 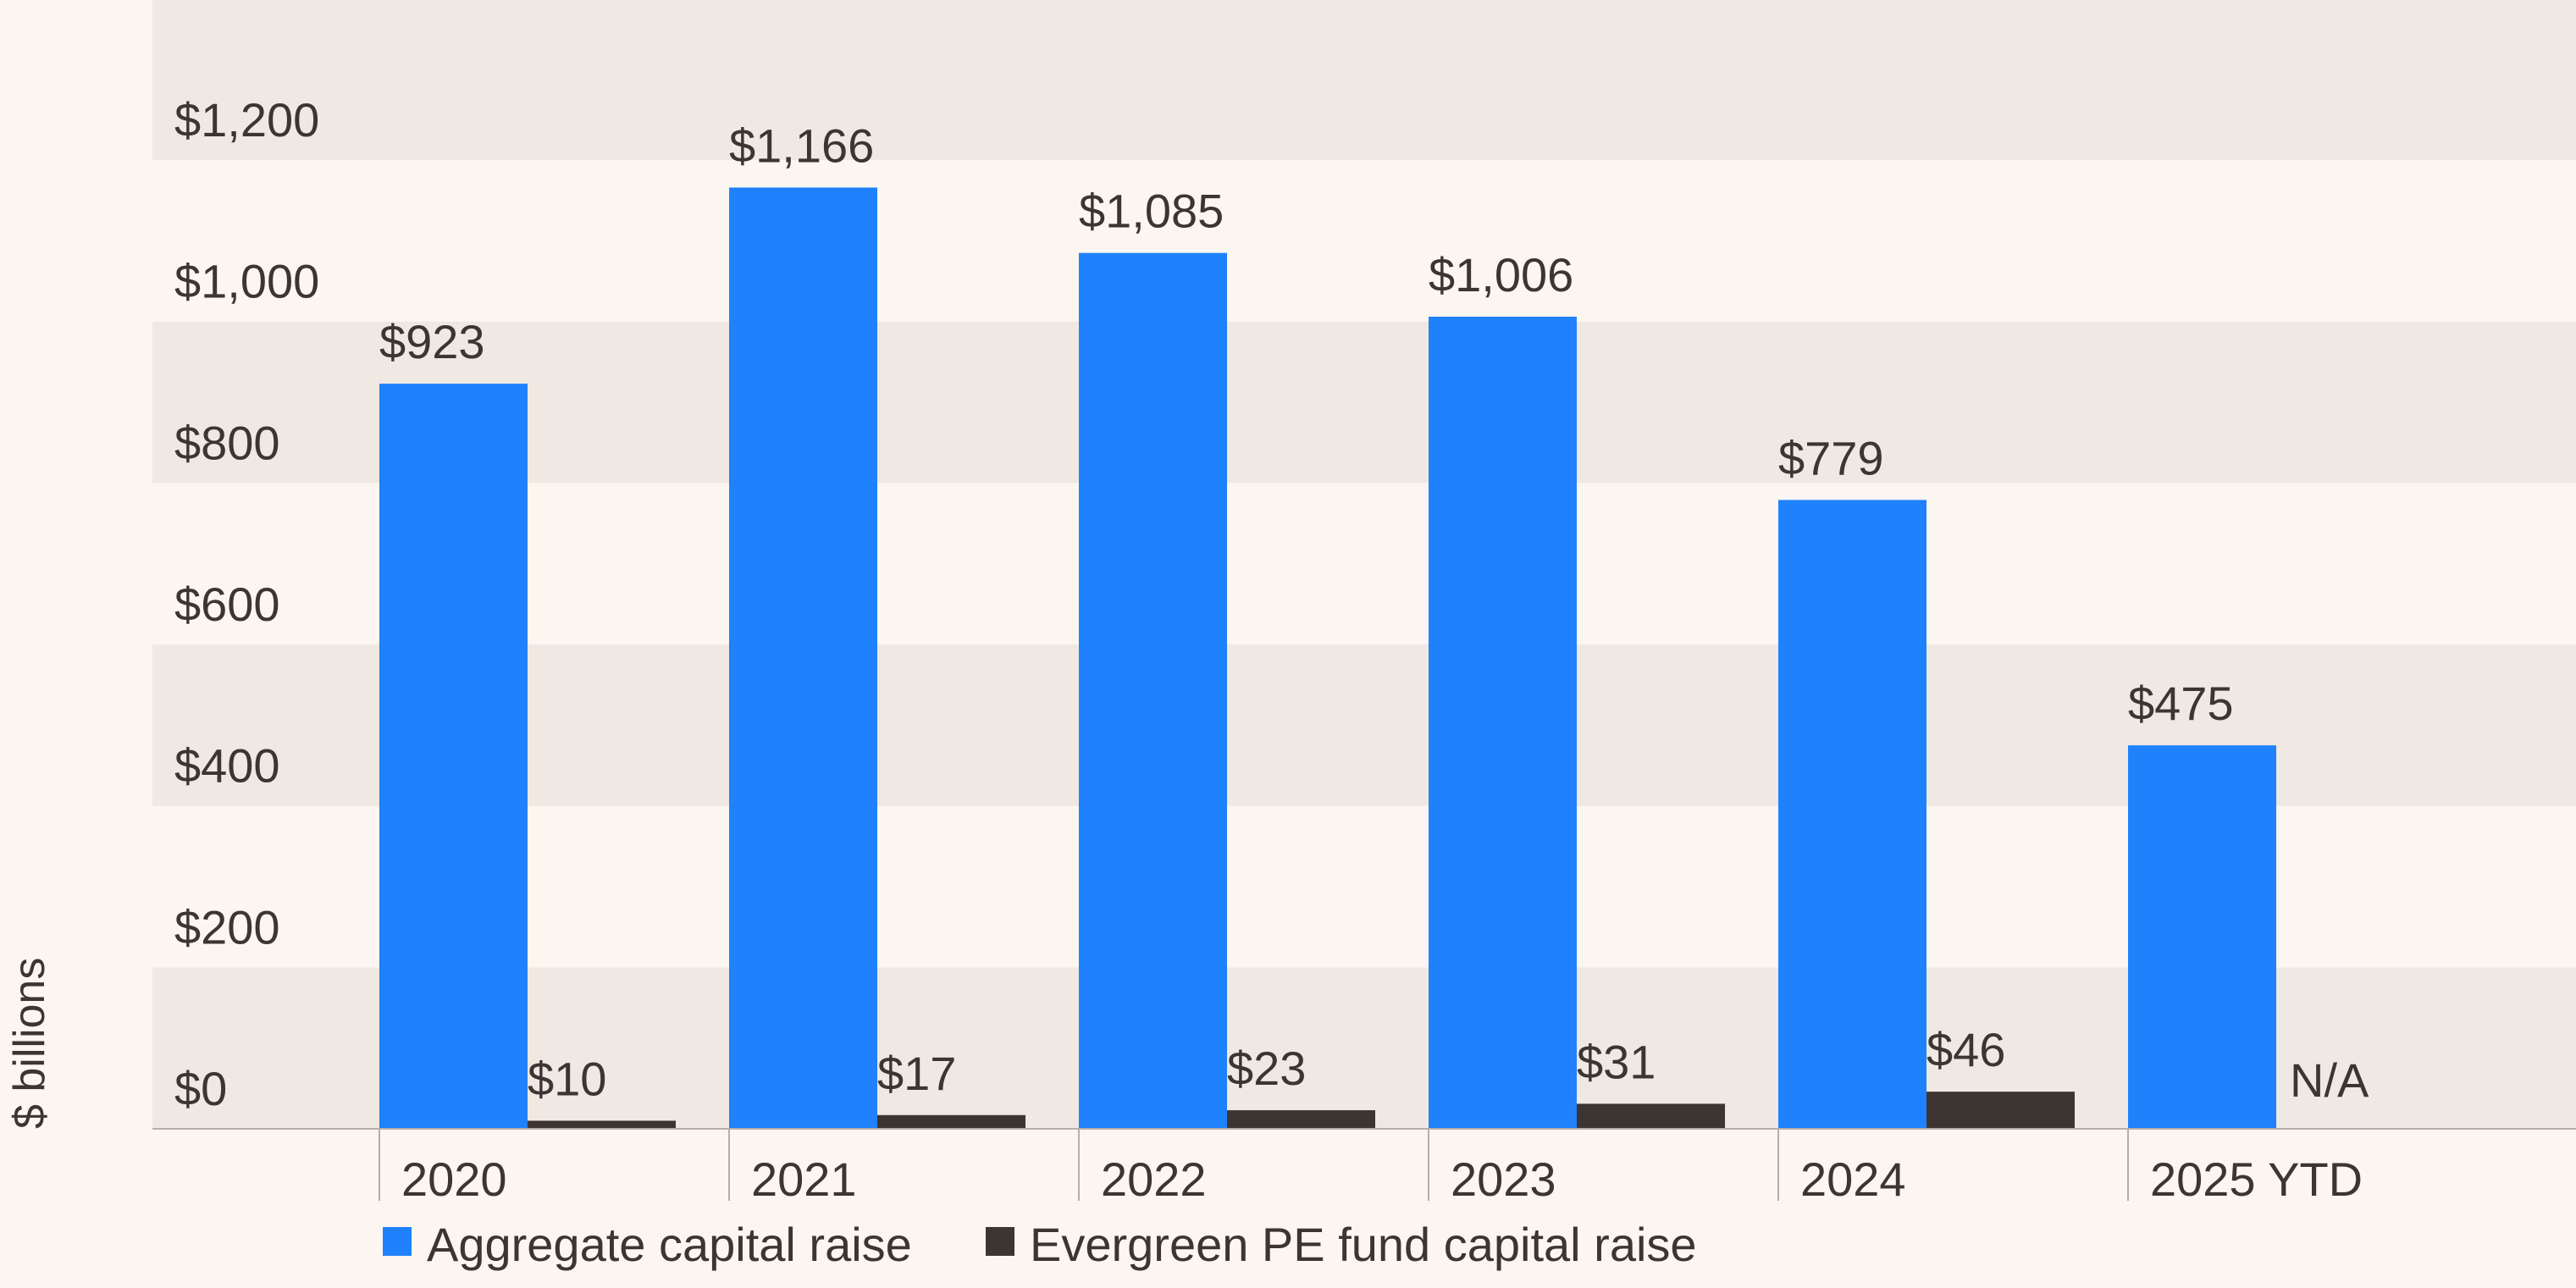 What do you see at coordinates (1503, 1180) in the screenshot?
I see `x-tick-label: 2023` at bounding box center [1503, 1180].